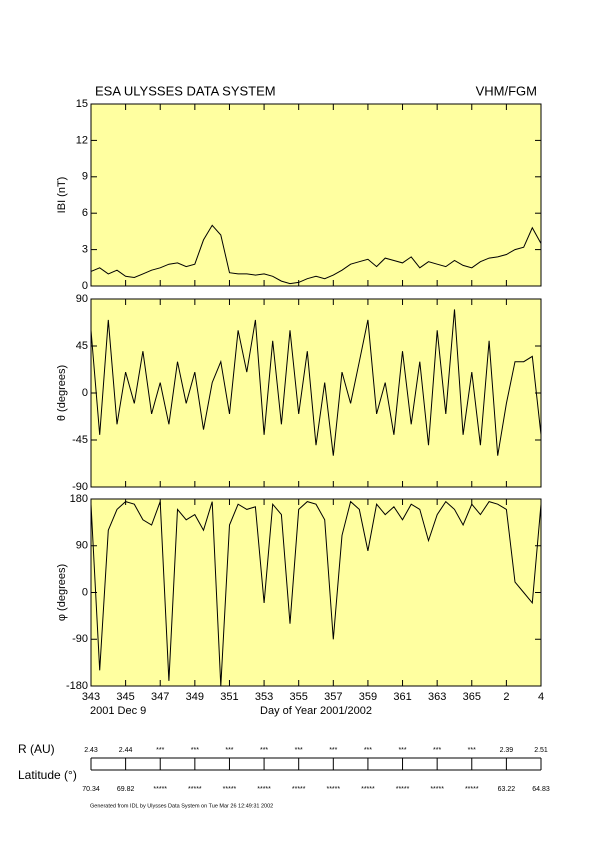 This screenshot has height=847, width=595. Describe the element at coordinates (36, 749) in the screenshot. I see `r-label: R (AU)` at that location.